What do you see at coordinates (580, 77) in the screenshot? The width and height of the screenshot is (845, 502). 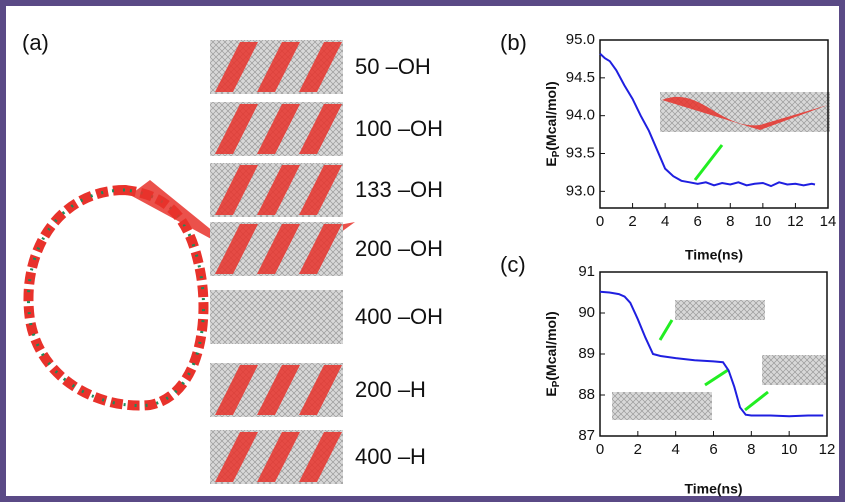 I see `y-tick-label: 94.5` at bounding box center [580, 77].